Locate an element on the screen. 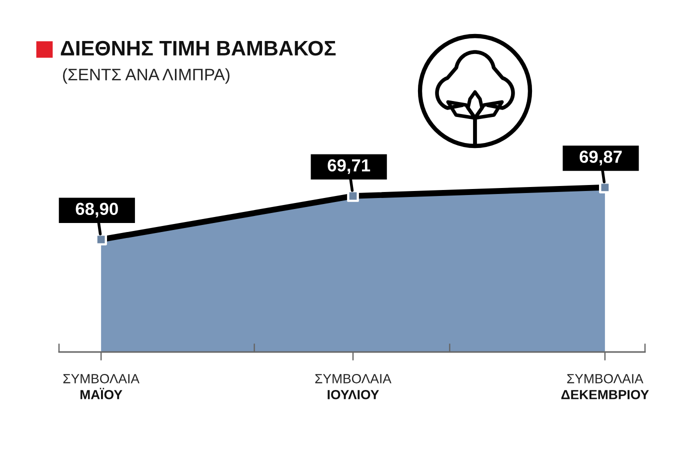  x-tick-label: ΣΥΜΒΟΛΑΙΑ ΔΕΚΕΜΒΡΙΟΥ is located at coordinates (605, 387).